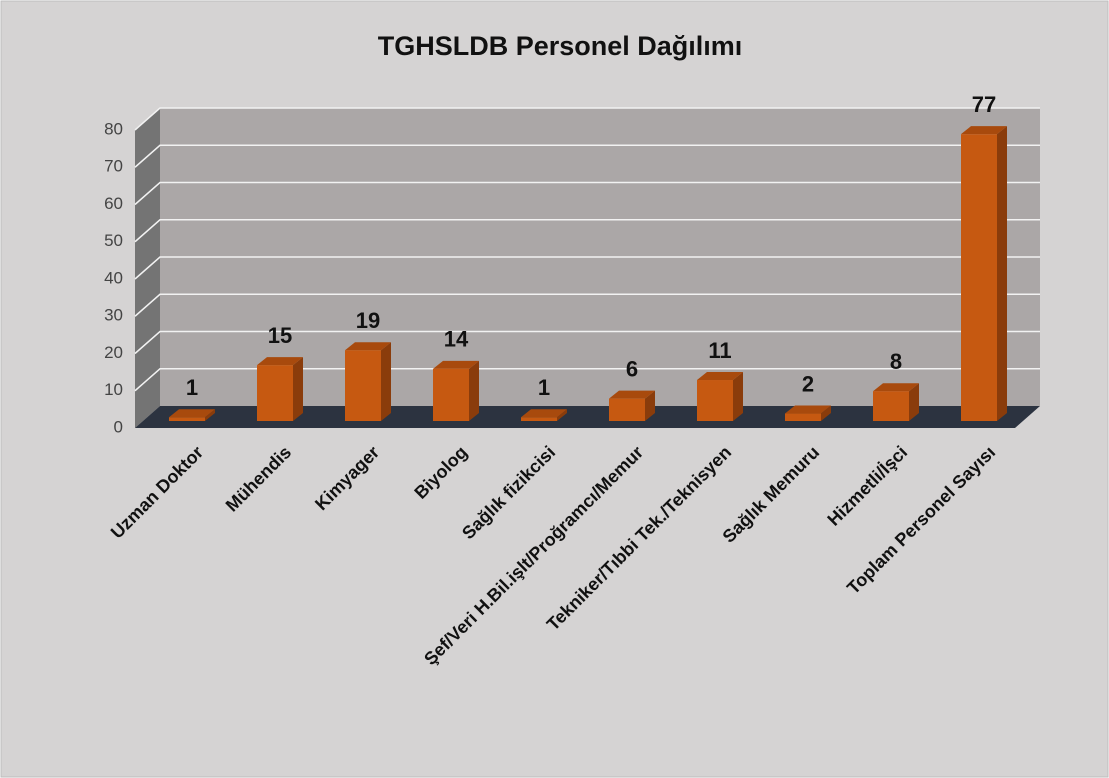 This screenshot has width=1109, height=778. Describe the element at coordinates (368, 320) in the screenshot. I see `data-label: 19` at that location.